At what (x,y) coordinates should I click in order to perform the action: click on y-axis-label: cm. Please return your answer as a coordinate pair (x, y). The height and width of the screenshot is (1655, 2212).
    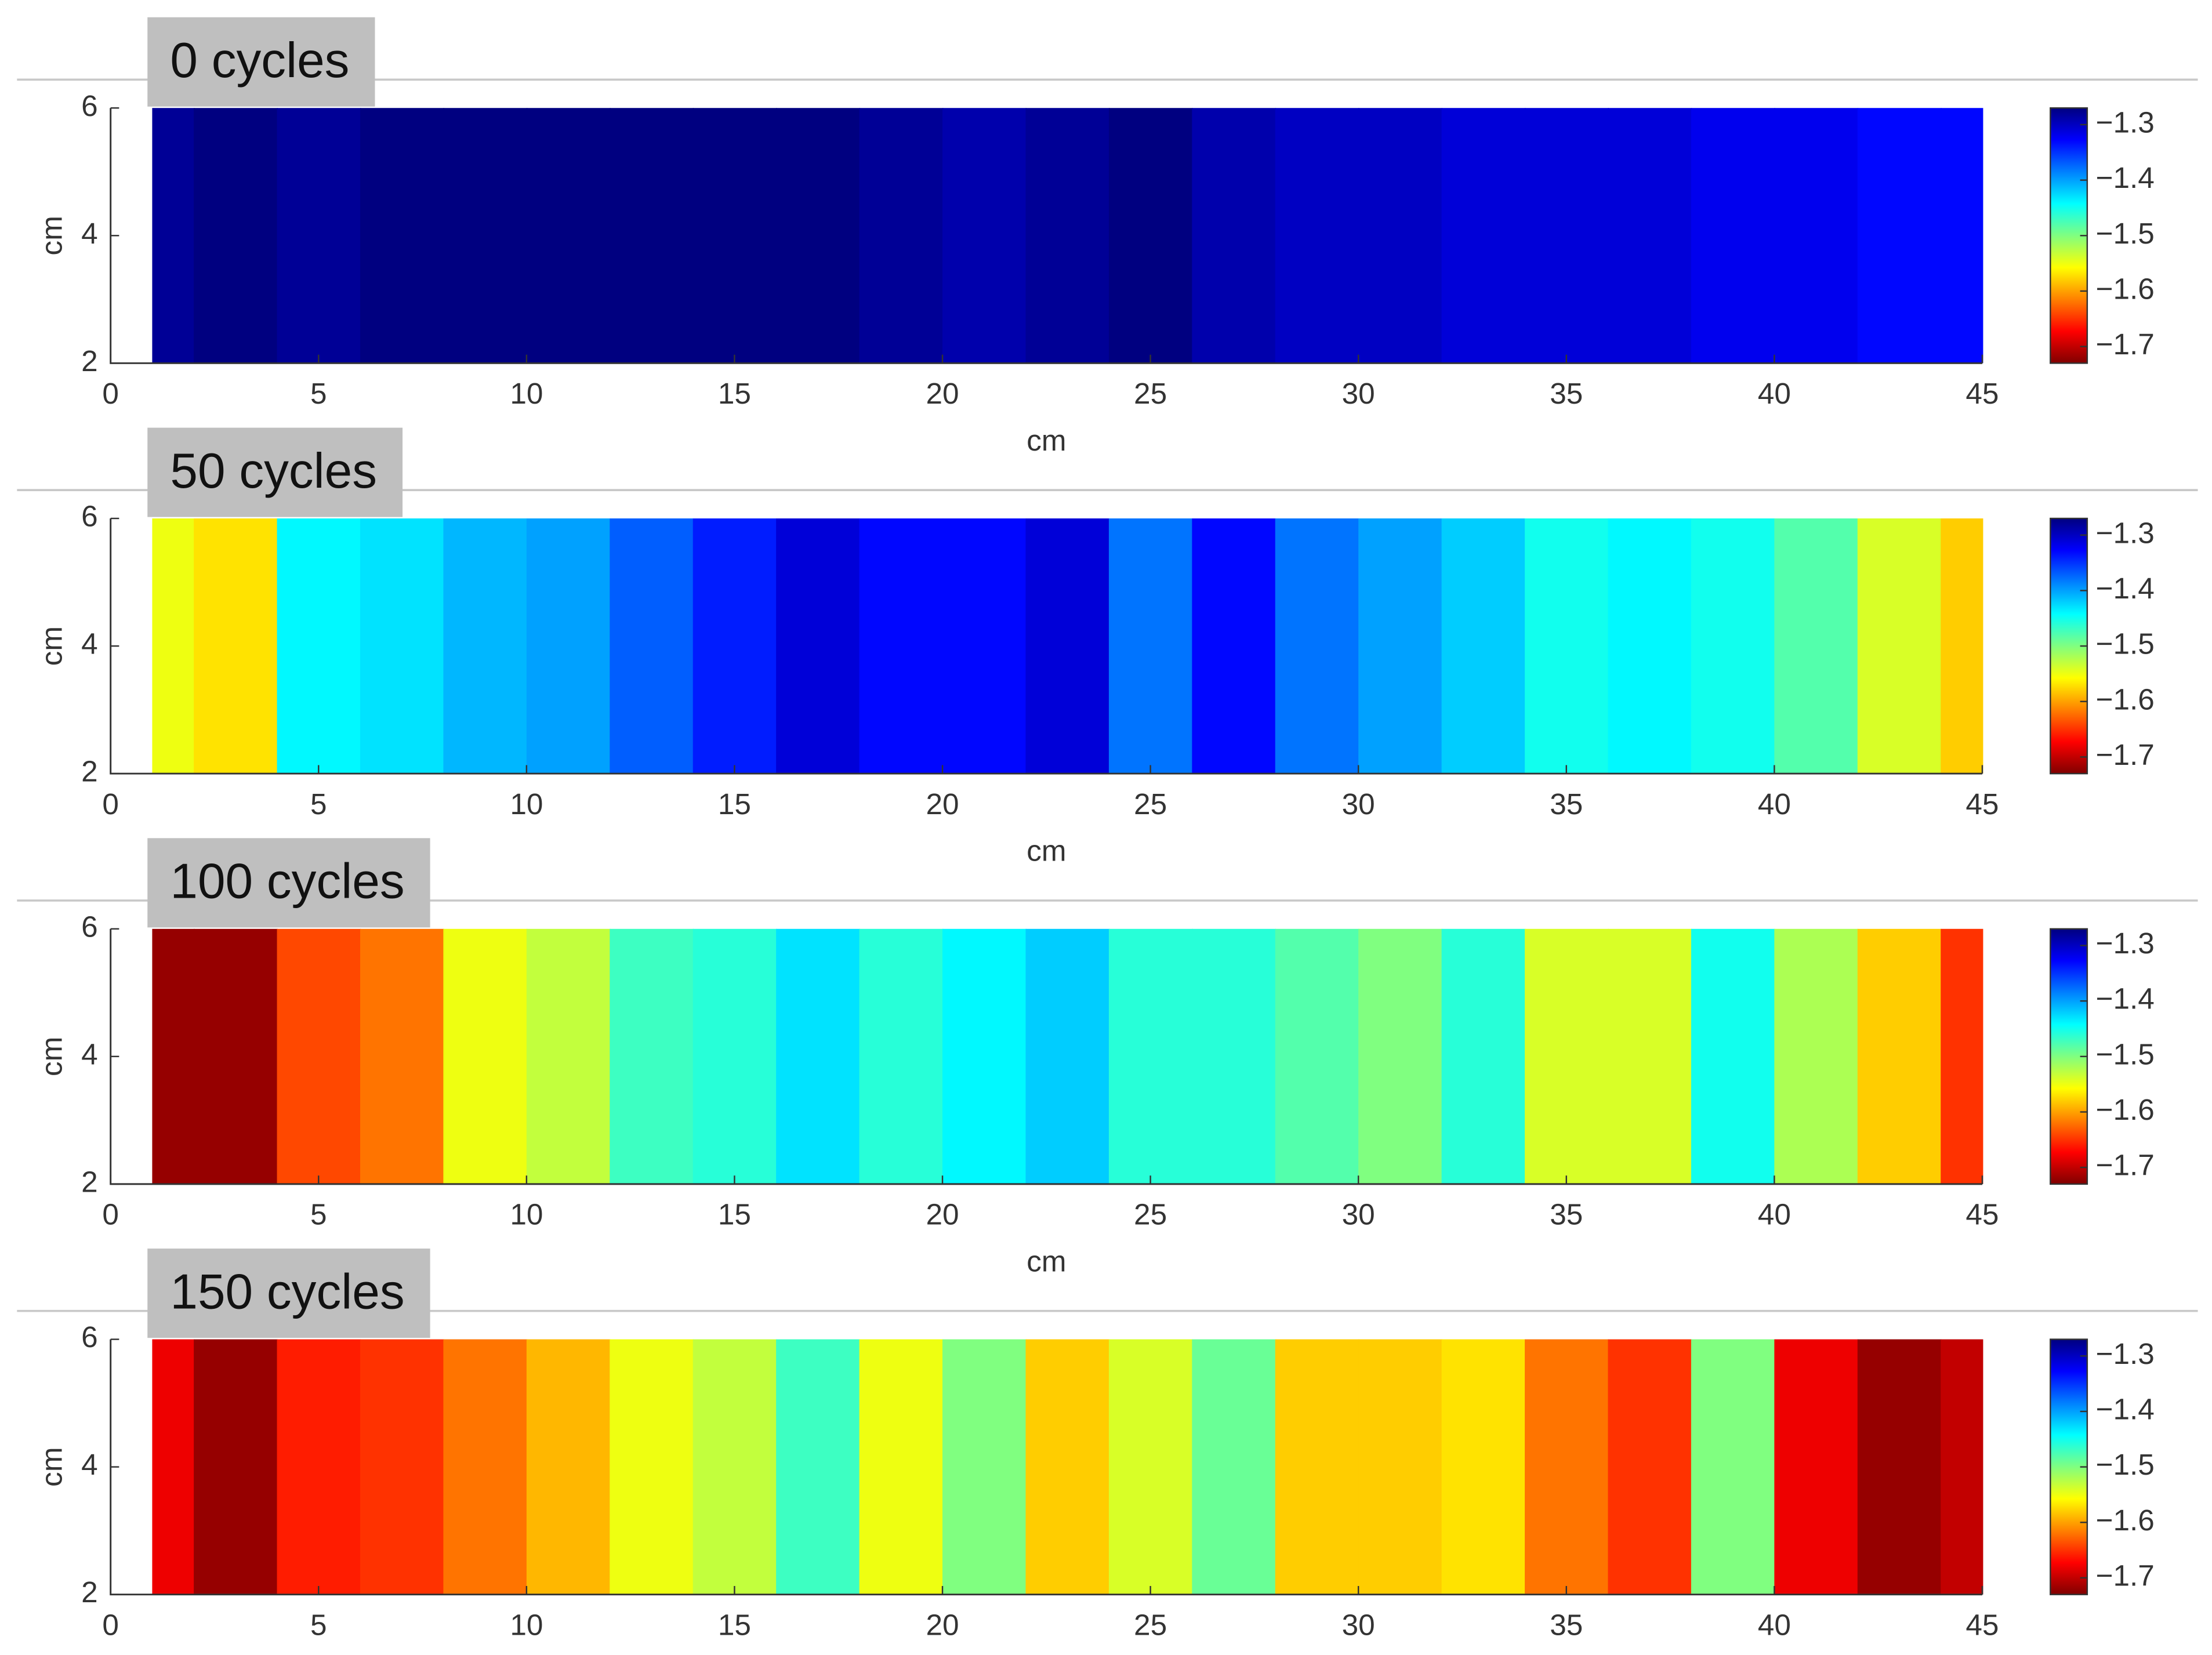
    Looking at the image, I should click on (51, 1466).